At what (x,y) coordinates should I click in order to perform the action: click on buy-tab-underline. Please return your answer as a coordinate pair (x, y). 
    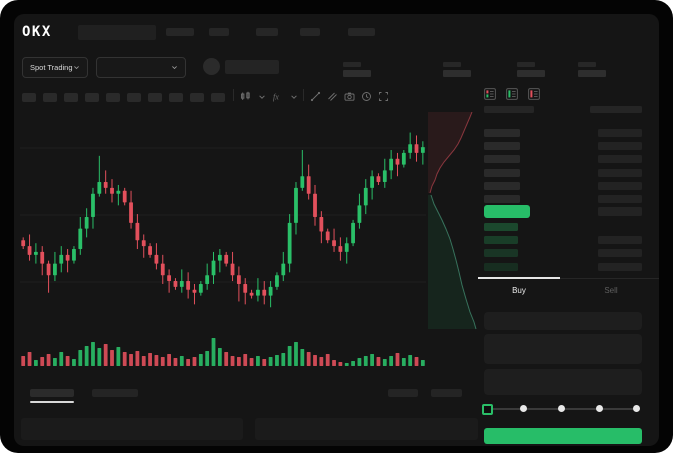
    Looking at the image, I should click on (519, 278).